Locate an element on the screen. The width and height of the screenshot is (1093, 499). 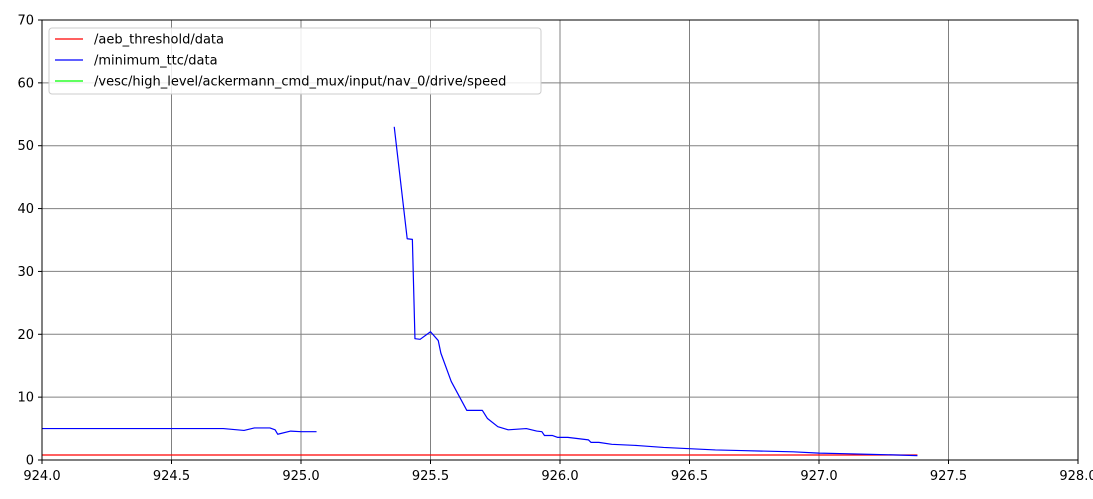
y-tick-label: 60 is located at coordinates (25, 83).